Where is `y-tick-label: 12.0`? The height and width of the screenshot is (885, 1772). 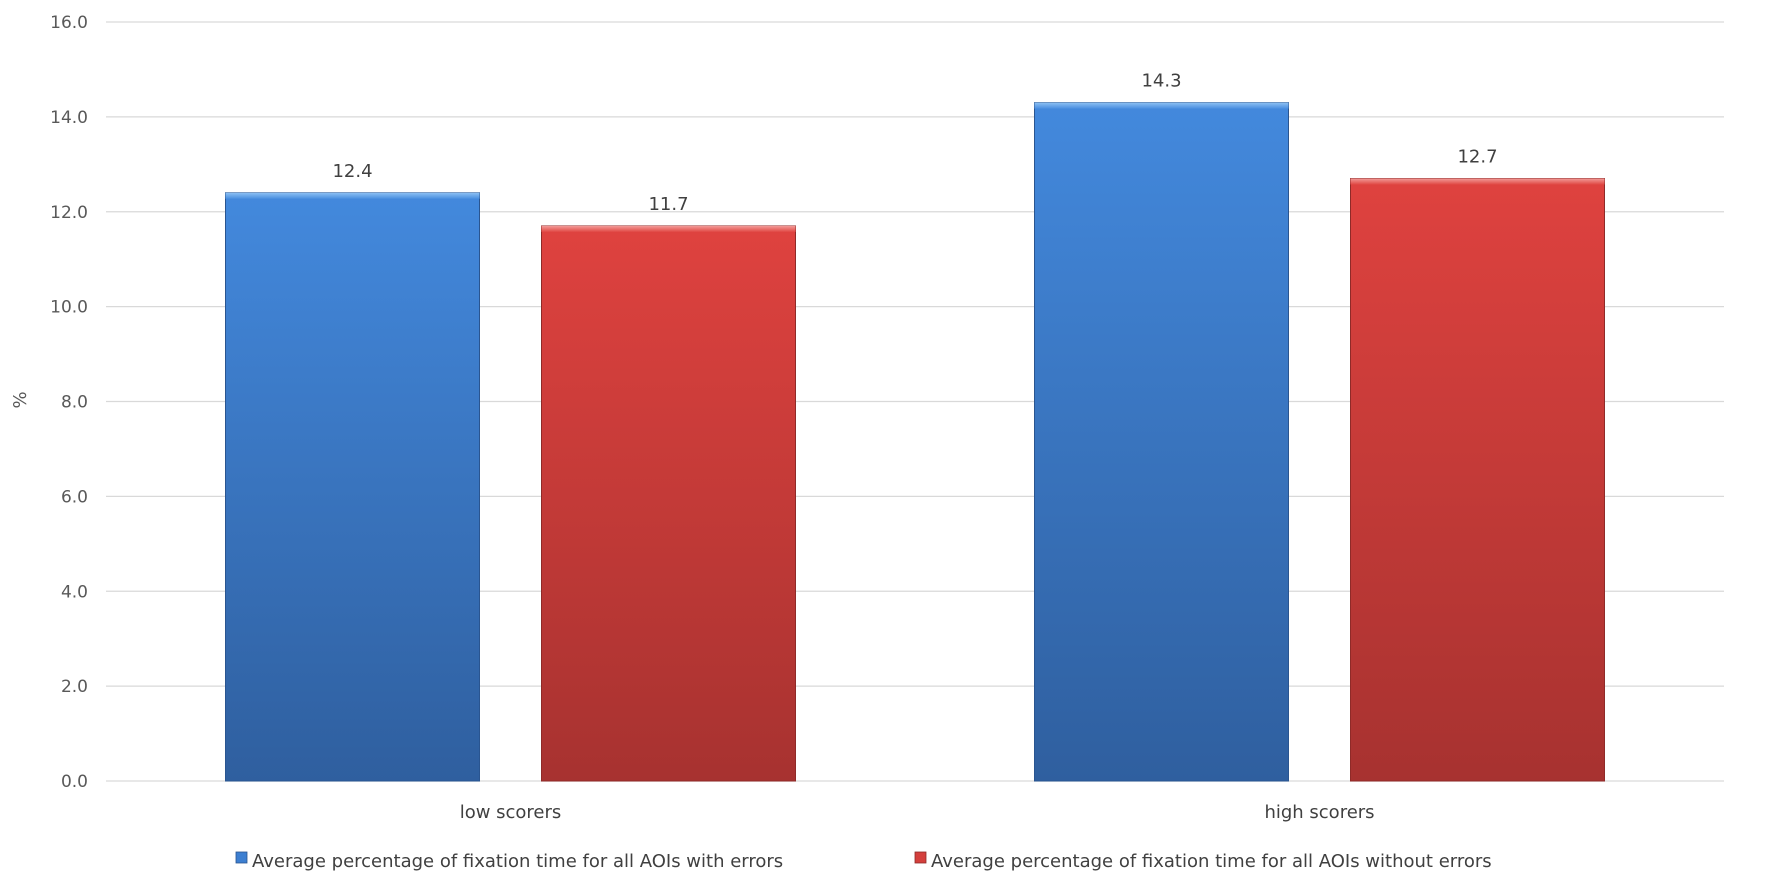 y-tick-label: 12.0 is located at coordinates (69, 213).